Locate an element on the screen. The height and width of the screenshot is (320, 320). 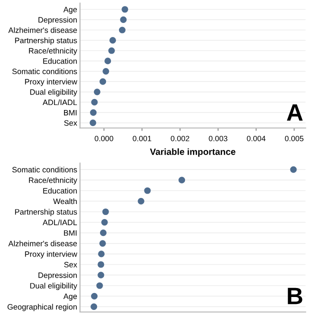
annotation: B is located at coordinates (295, 296).